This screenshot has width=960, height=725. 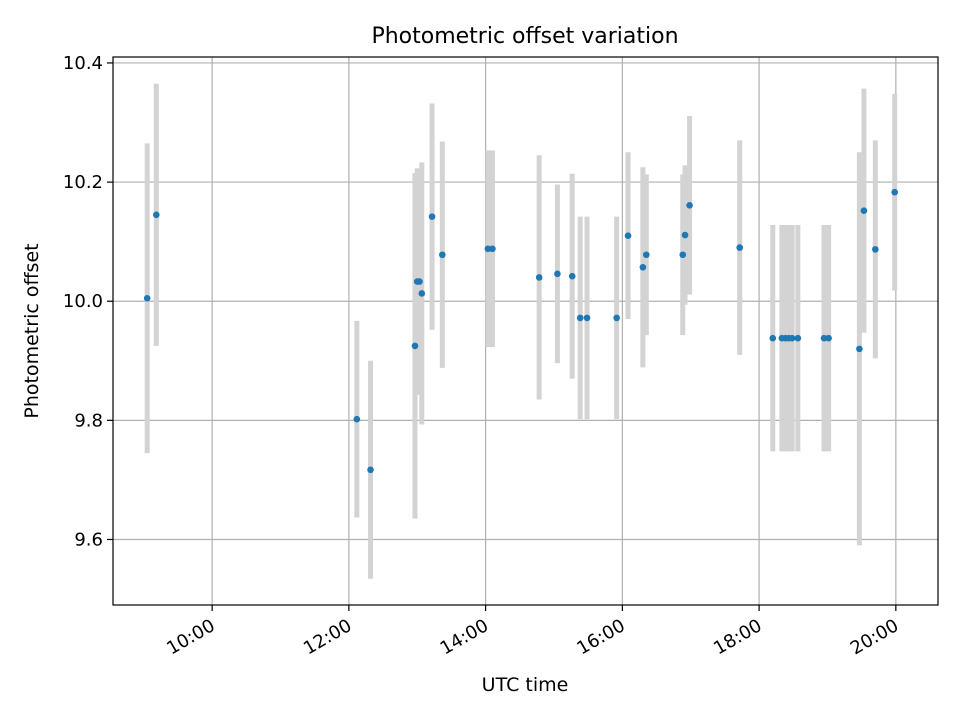 What do you see at coordinates (190, 637) in the screenshot?
I see `x-tick-label: 10:00` at bounding box center [190, 637].